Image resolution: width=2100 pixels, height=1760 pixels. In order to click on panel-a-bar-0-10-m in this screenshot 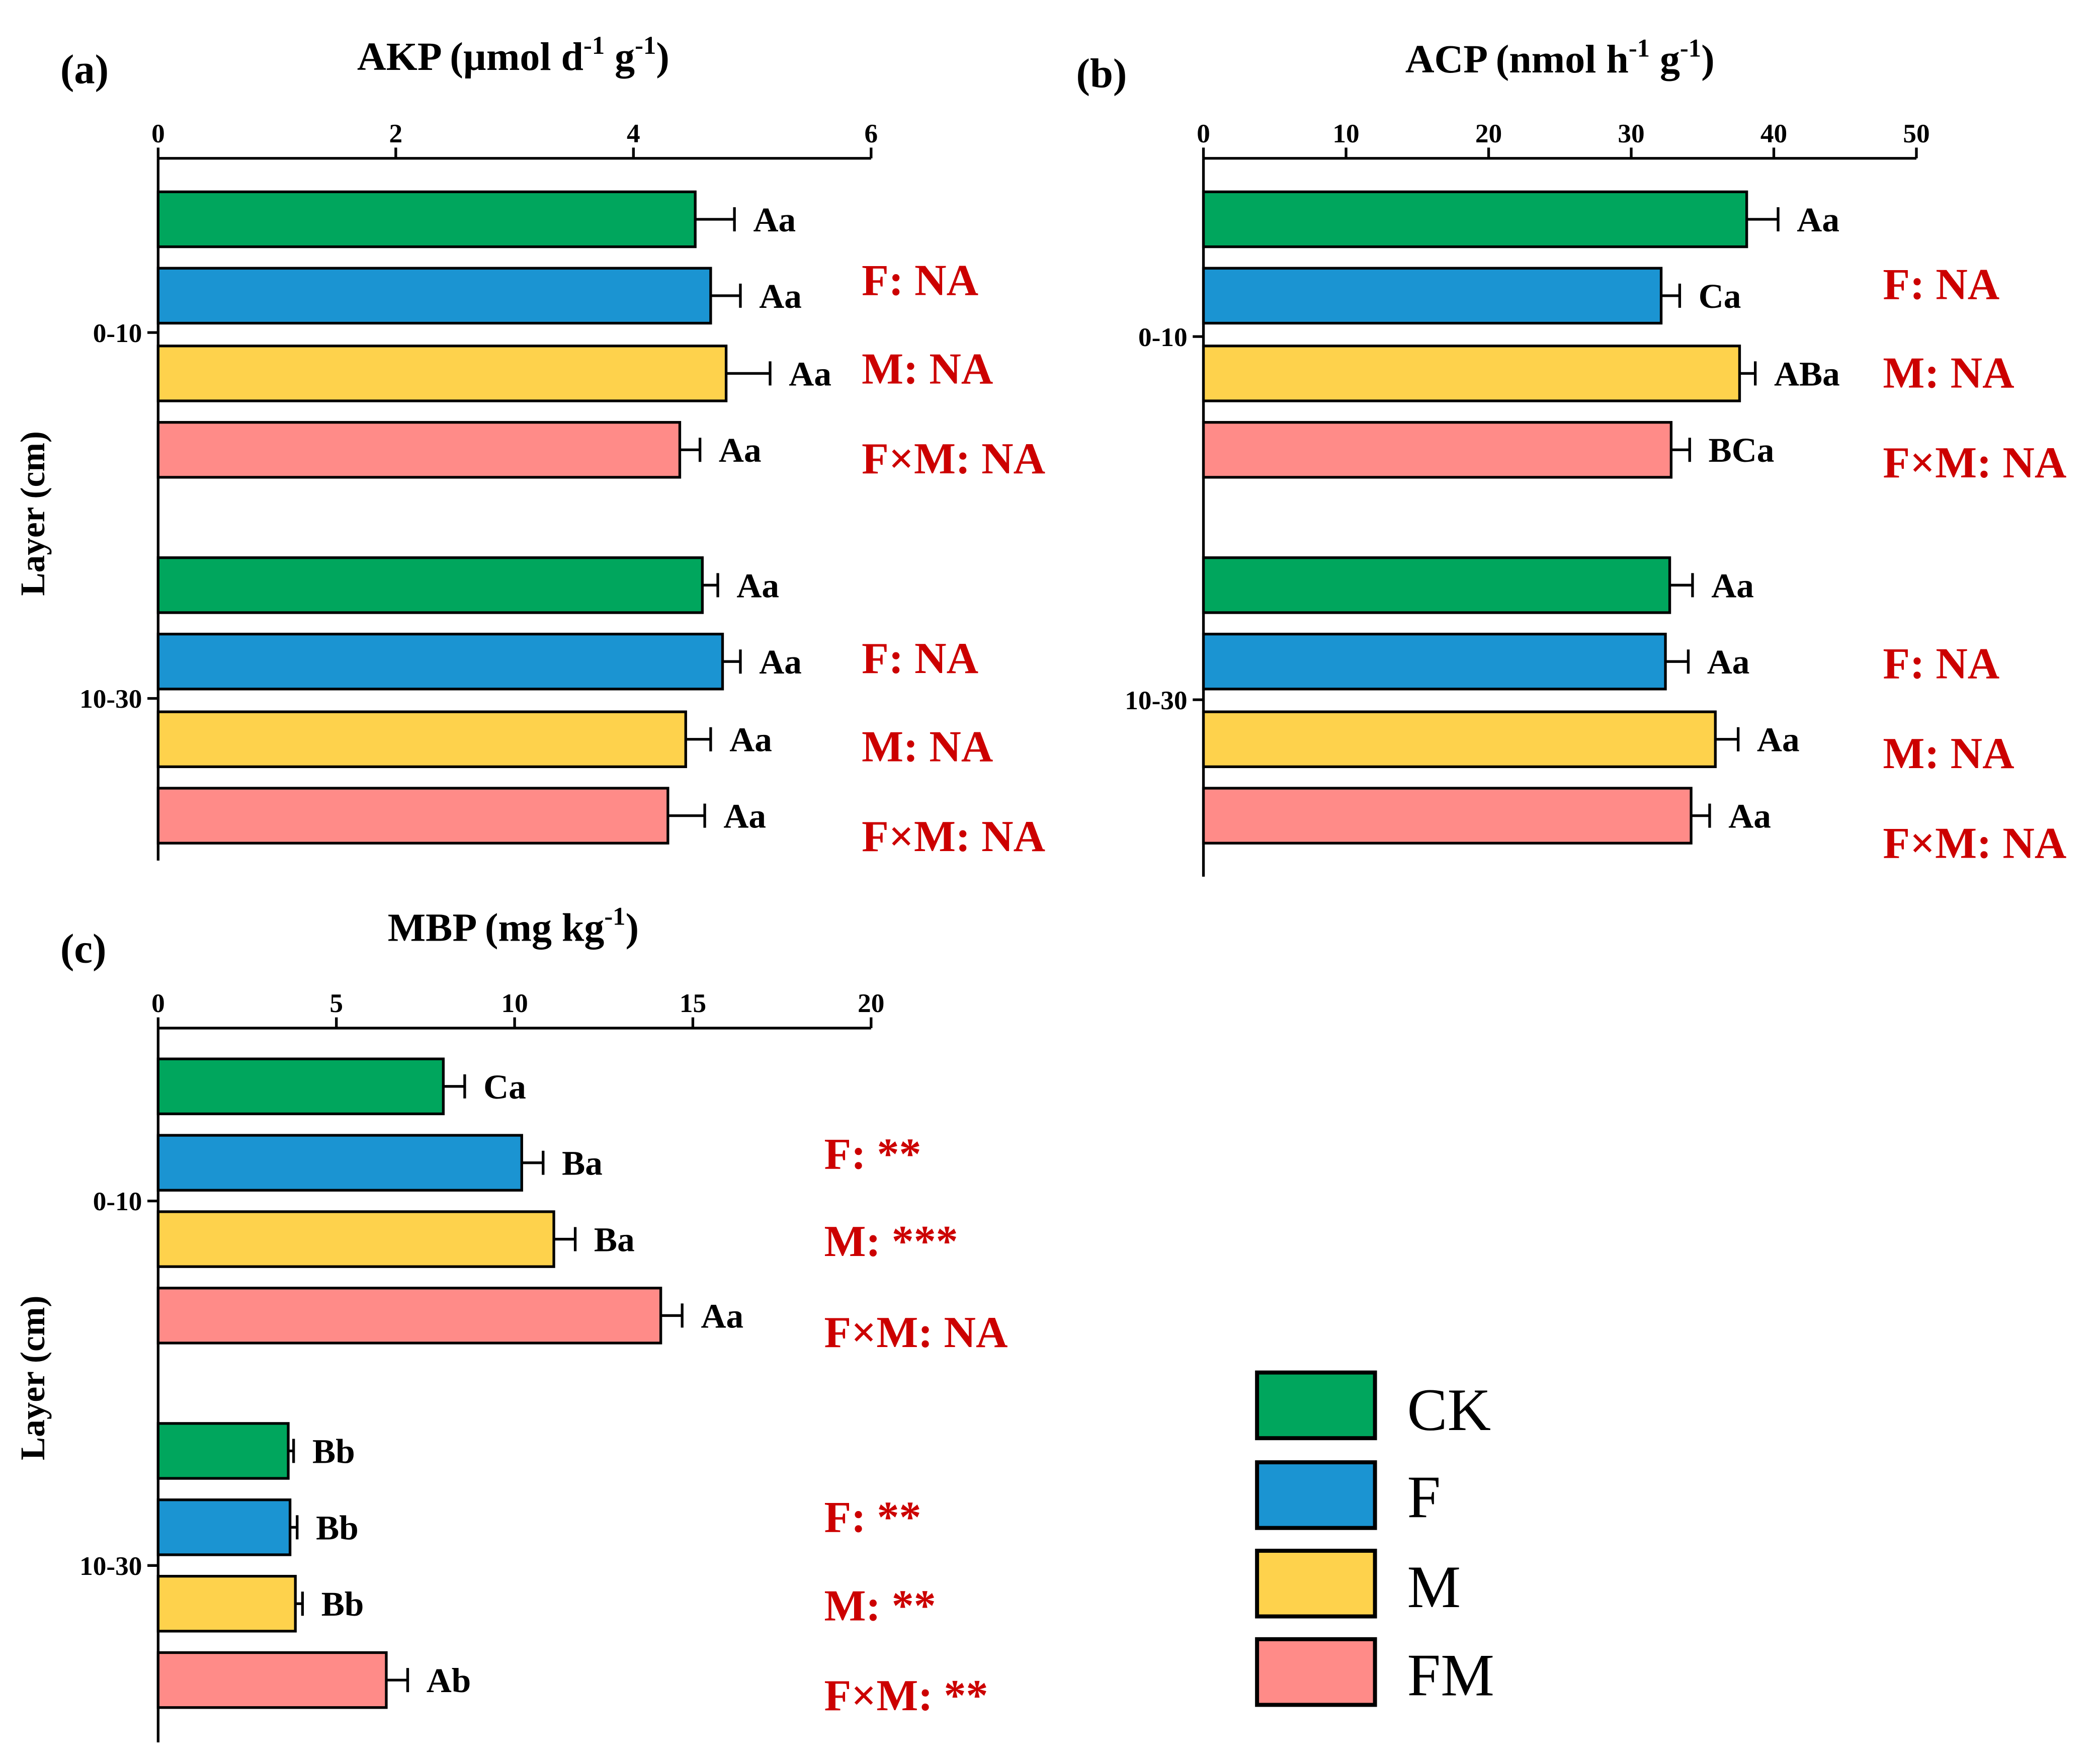, I will do `click(442, 373)`.